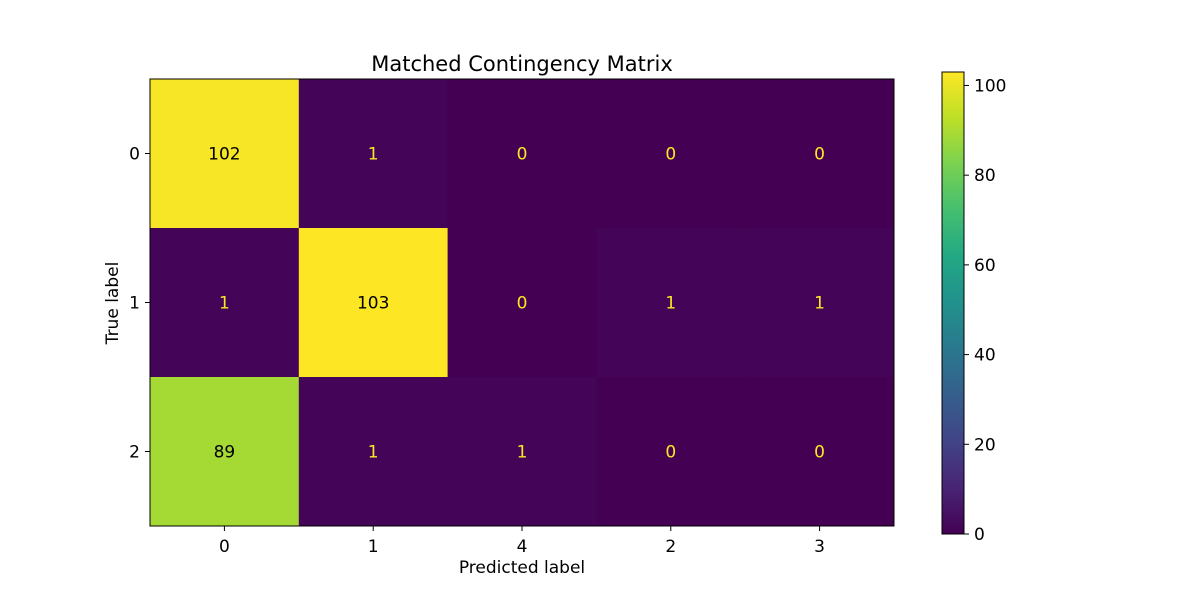  What do you see at coordinates (819, 547) in the screenshot?
I see `x-tick-label: 3` at bounding box center [819, 547].